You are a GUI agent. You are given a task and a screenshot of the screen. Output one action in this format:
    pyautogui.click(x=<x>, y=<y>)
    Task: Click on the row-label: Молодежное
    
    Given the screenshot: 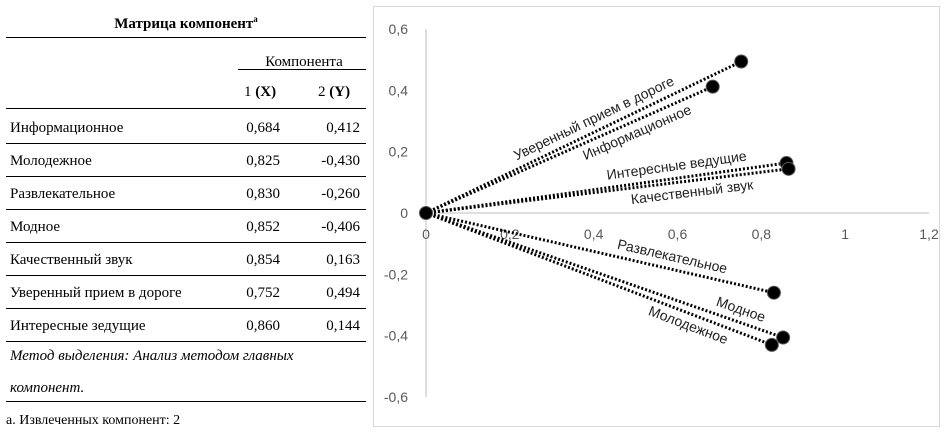 What is the action you would take?
    pyautogui.click(x=51, y=161)
    